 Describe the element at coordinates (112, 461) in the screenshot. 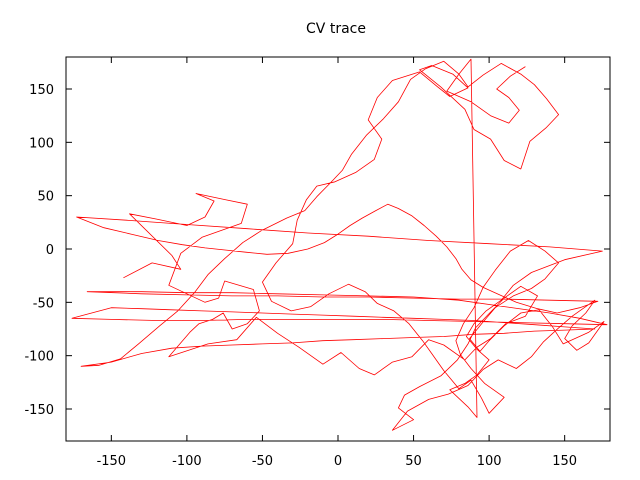

I see `x-tick-label: -150` at that location.